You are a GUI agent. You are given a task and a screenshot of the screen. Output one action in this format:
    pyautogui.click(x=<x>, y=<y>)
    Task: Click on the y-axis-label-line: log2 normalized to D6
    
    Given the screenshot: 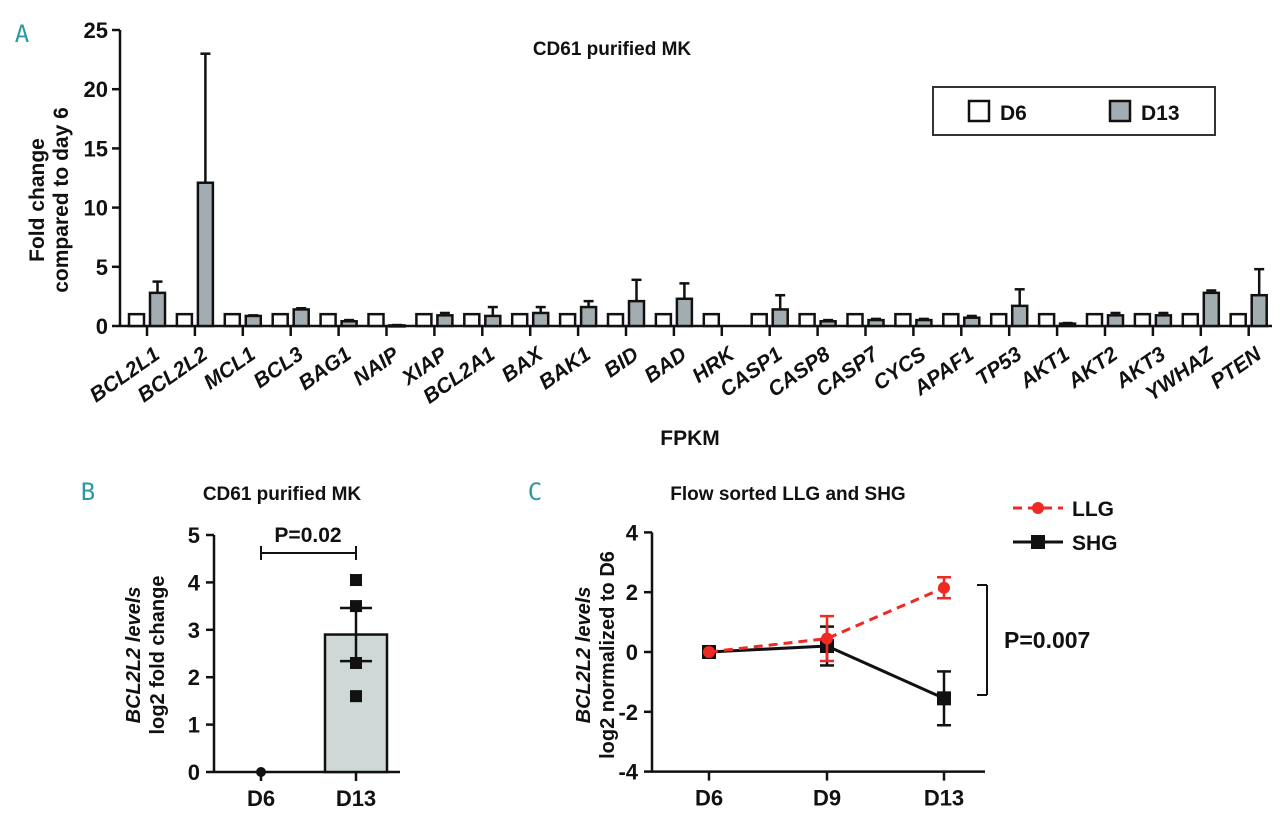 What is the action you would take?
    pyautogui.click(x=608, y=655)
    